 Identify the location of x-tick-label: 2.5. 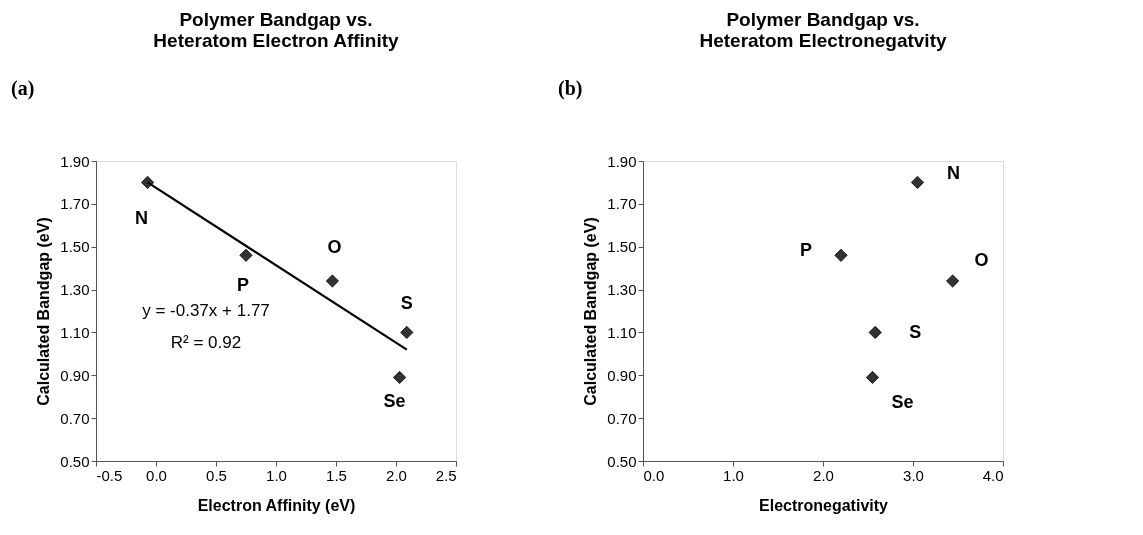
(446, 475).